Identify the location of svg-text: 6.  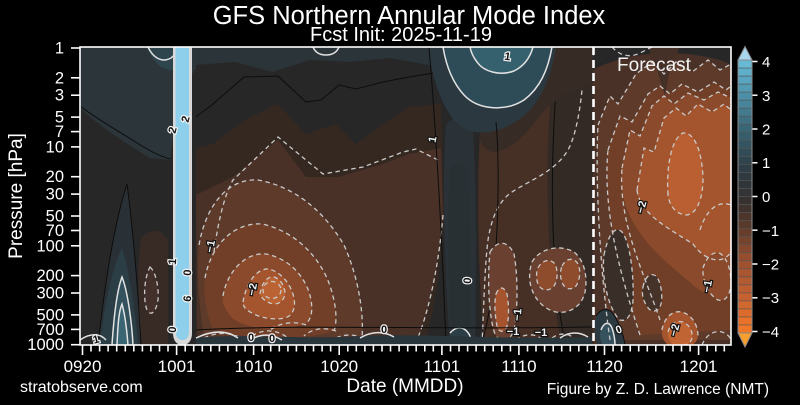
(188, 298).